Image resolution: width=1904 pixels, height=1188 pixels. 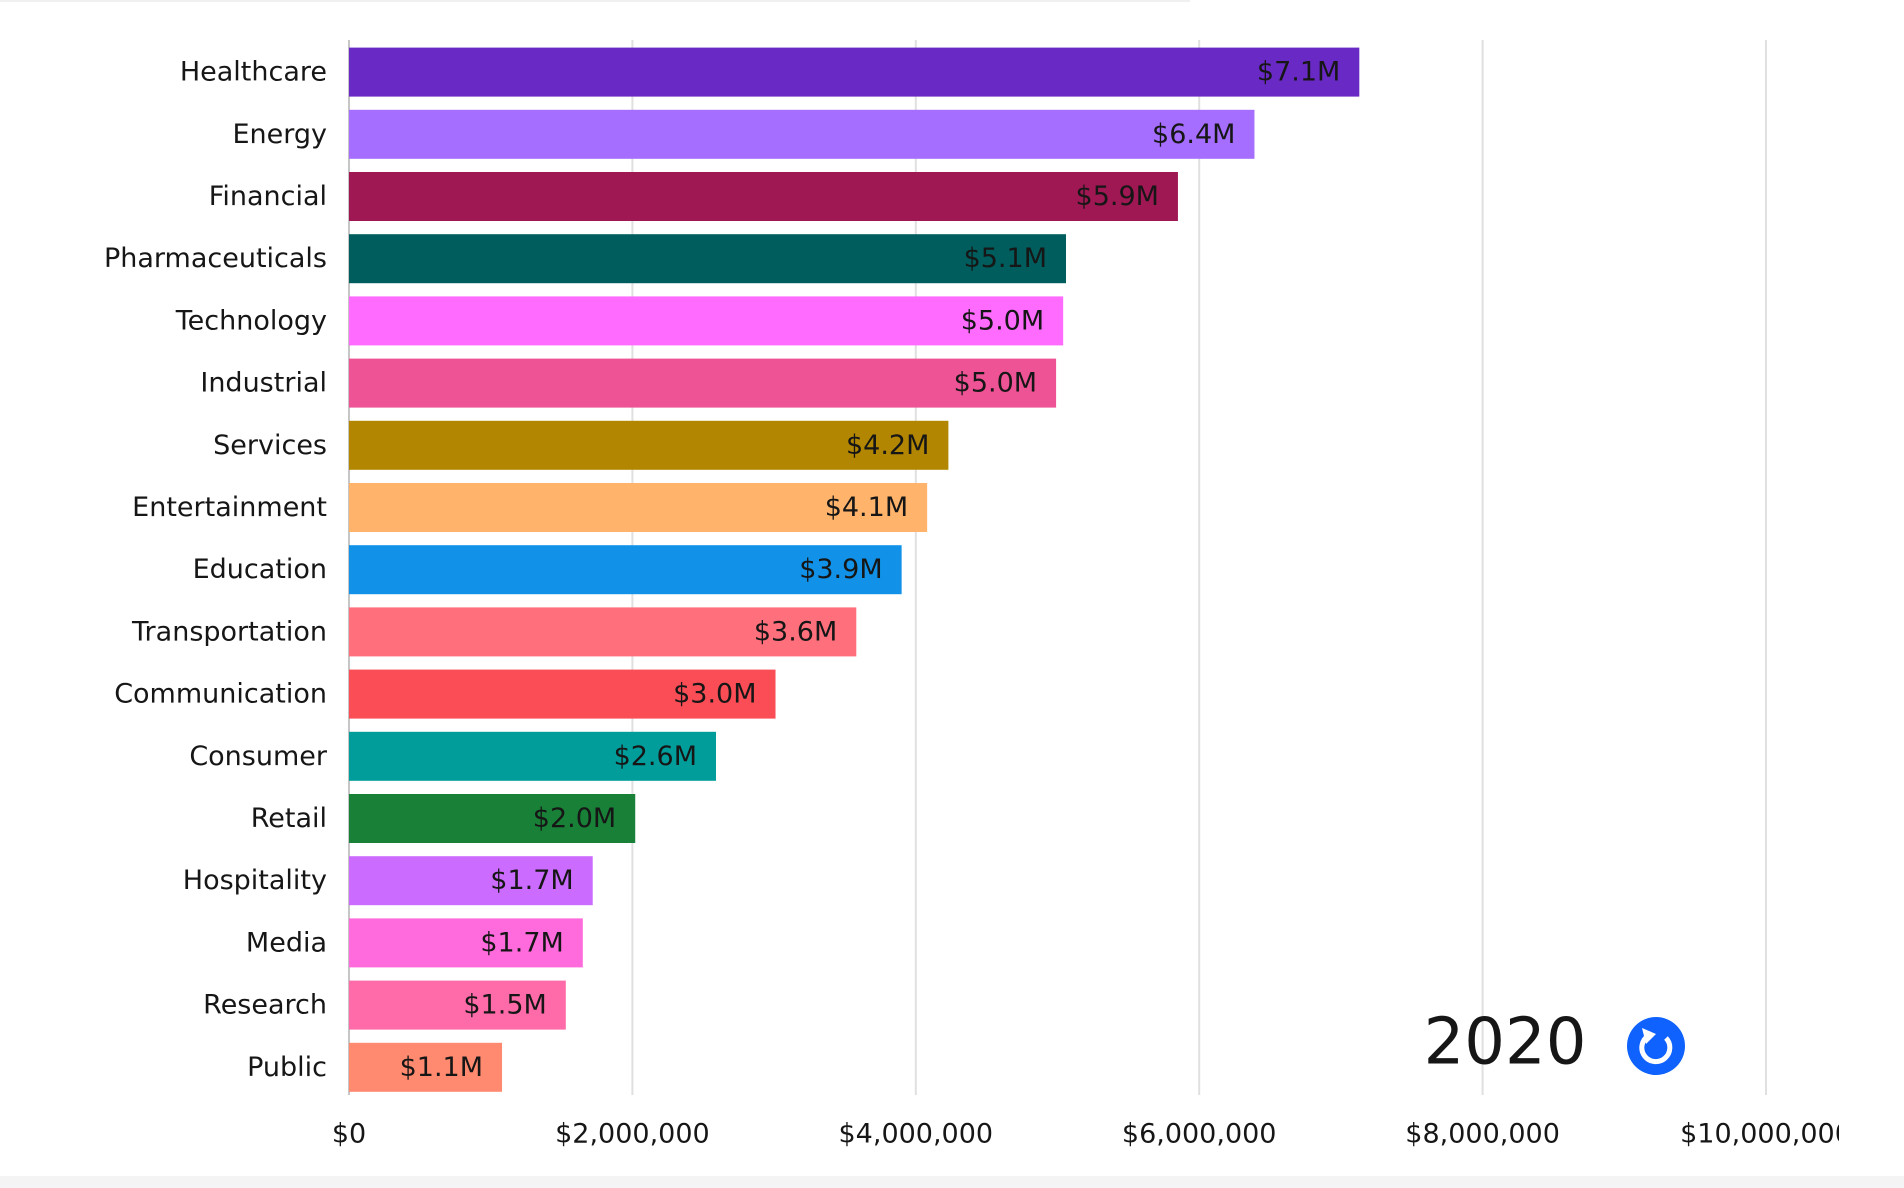 What do you see at coordinates (253, 72) in the screenshot?
I see `category-label: Healthcare` at bounding box center [253, 72].